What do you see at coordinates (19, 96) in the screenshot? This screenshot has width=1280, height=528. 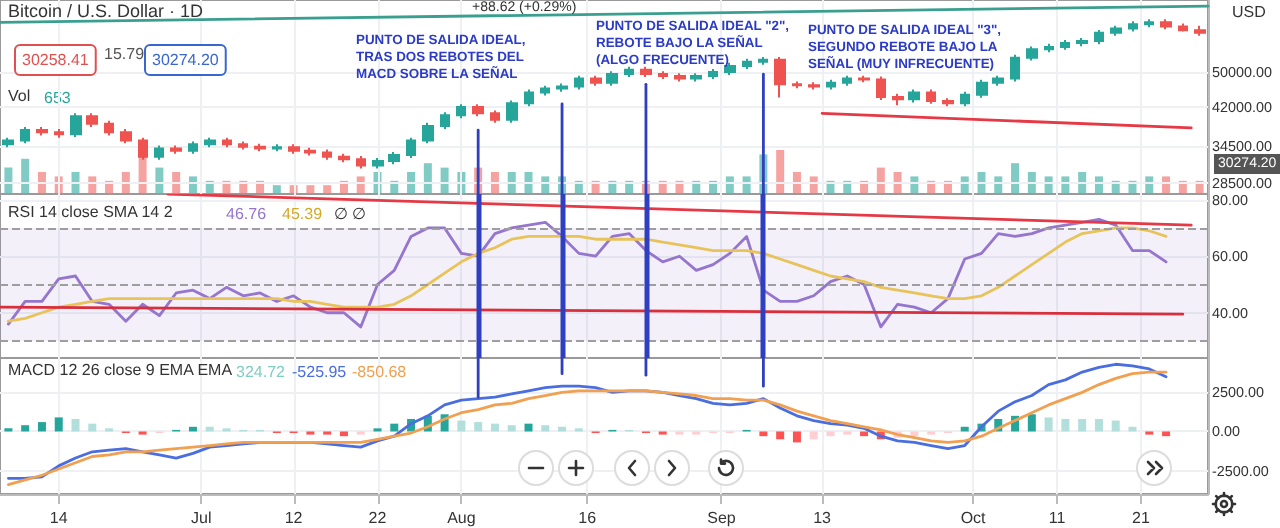 I see `chart-title: Vol` at bounding box center [19, 96].